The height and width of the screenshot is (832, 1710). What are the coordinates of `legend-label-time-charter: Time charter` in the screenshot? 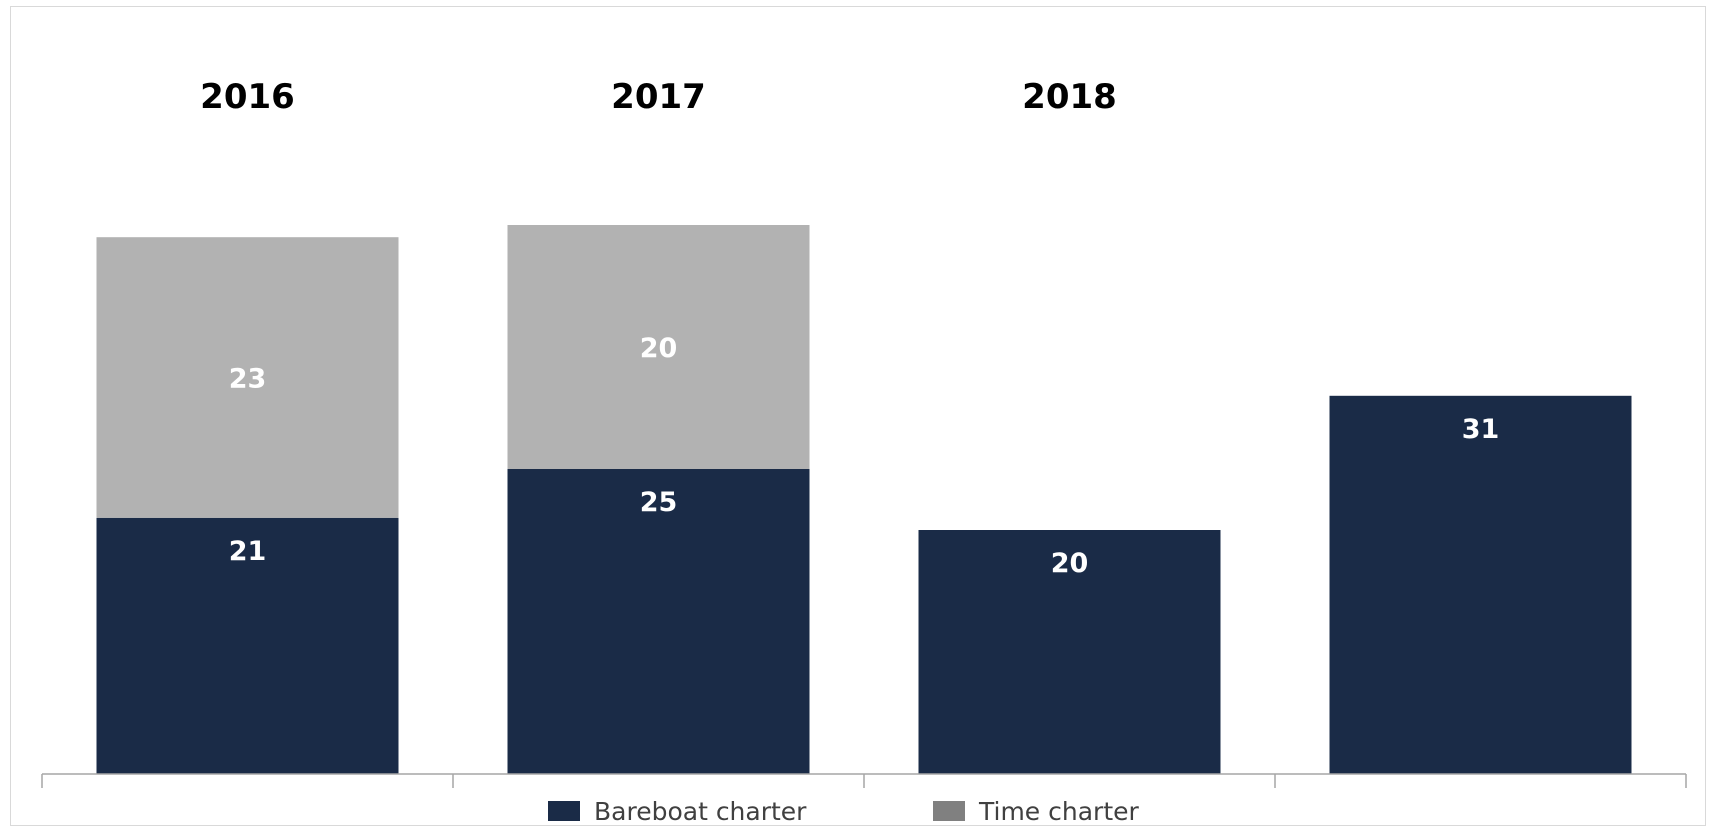 It's located at (1058, 811).